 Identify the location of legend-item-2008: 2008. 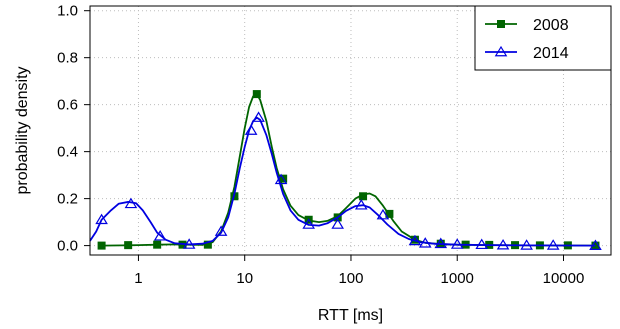
(527, 25).